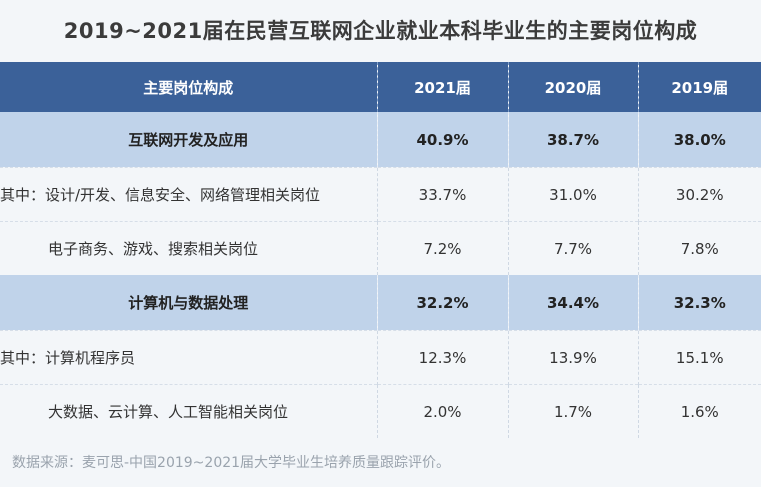 The width and height of the screenshot is (761, 487). What do you see at coordinates (442, 87) in the screenshot?
I see `header-cell-2021: 2021届` at bounding box center [442, 87].